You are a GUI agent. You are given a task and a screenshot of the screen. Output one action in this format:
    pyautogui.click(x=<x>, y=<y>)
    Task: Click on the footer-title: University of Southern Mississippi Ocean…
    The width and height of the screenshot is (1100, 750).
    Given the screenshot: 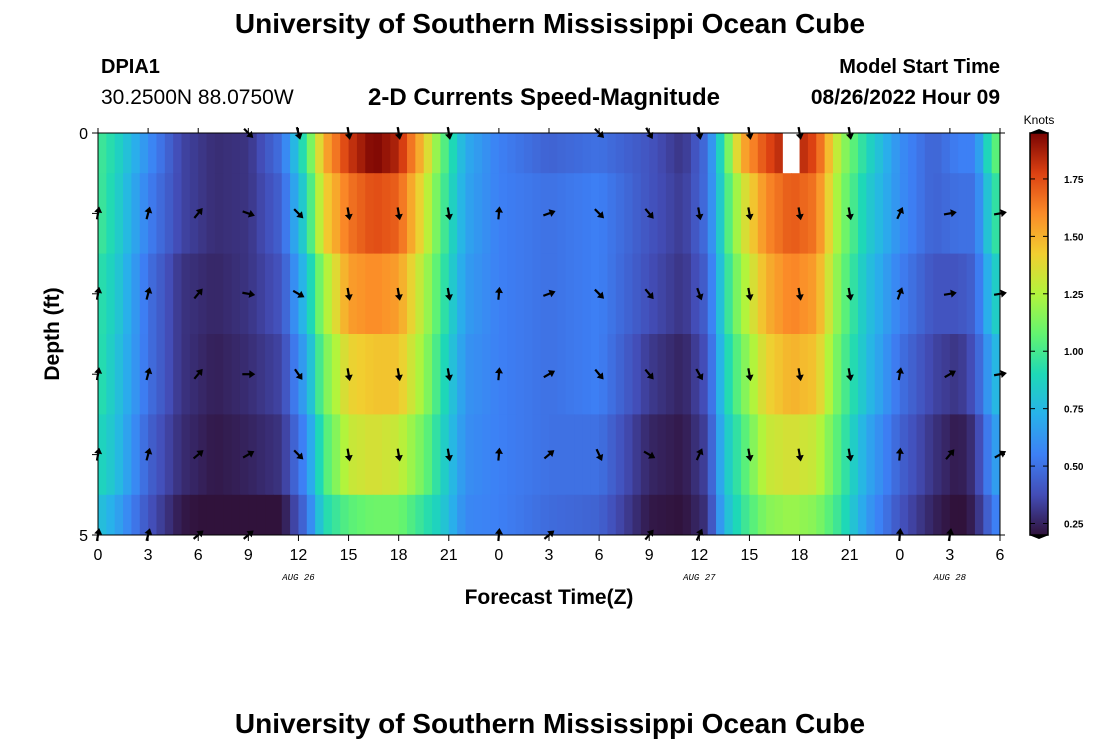 What is the action you would take?
    pyautogui.click(x=550, y=723)
    